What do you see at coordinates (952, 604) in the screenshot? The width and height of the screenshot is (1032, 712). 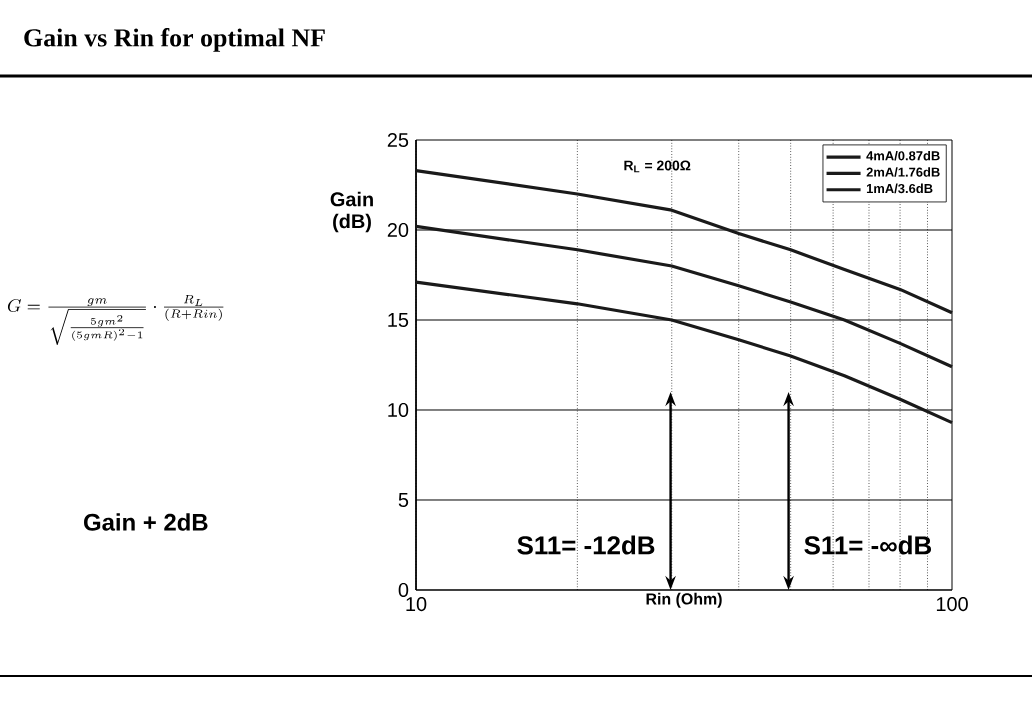 I see `x-tick-label: 100` at bounding box center [952, 604].